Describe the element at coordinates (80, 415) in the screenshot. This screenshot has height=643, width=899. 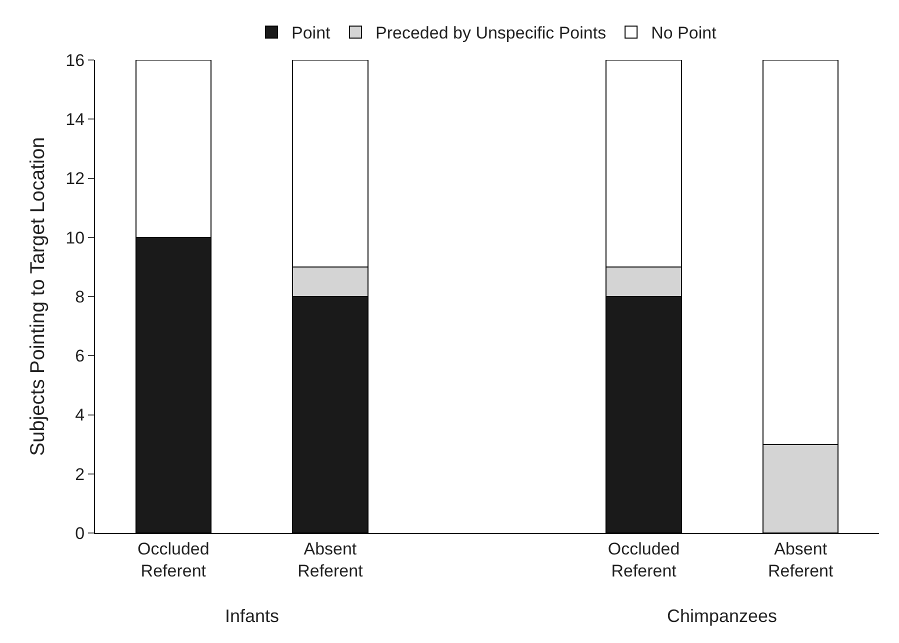
I see `y-tick-label: 4` at that location.